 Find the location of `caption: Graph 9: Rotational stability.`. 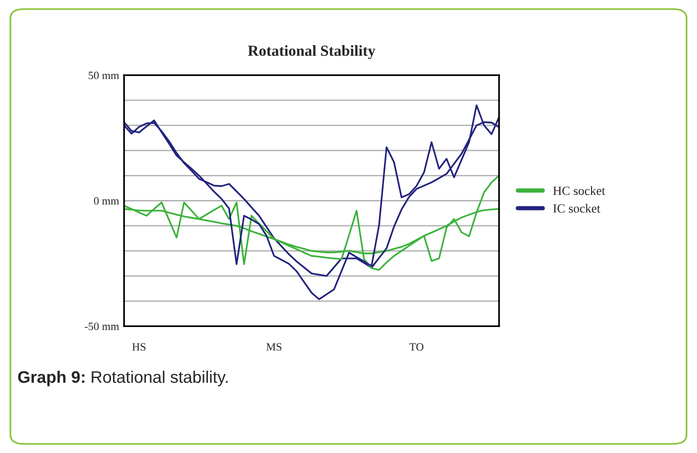

caption: Graph 9: Rotational stability. is located at coordinates (123, 378).